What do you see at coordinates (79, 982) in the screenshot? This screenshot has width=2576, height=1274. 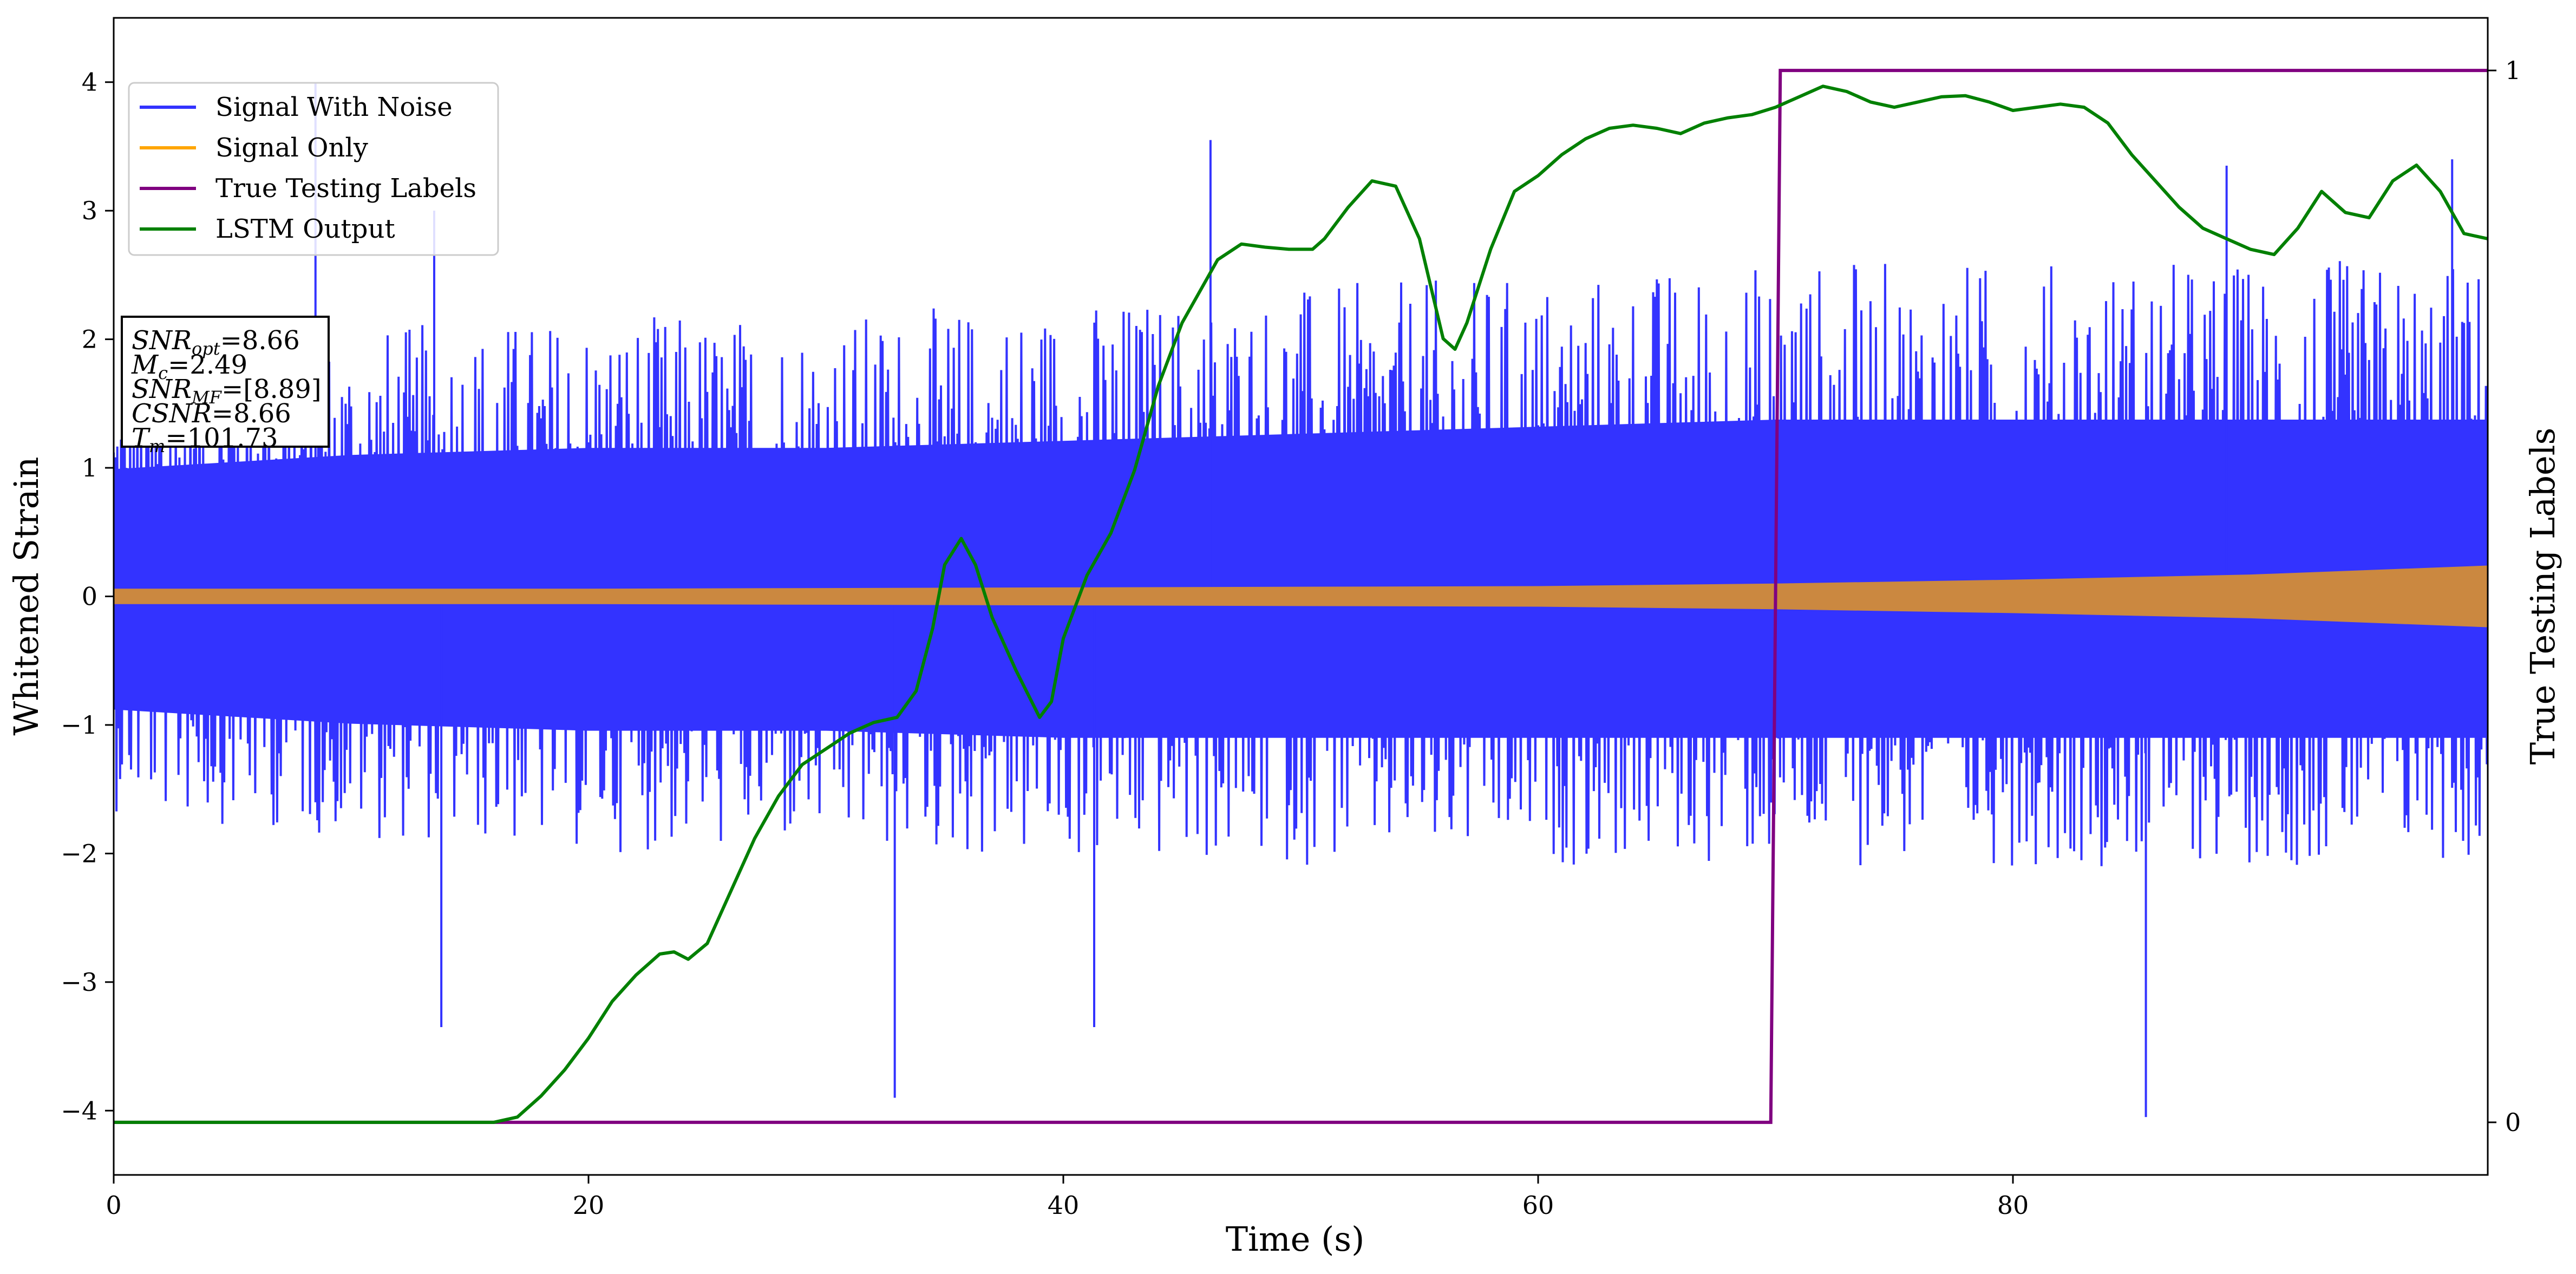 I see `y-tick-label: −3` at bounding box center [79, 982].